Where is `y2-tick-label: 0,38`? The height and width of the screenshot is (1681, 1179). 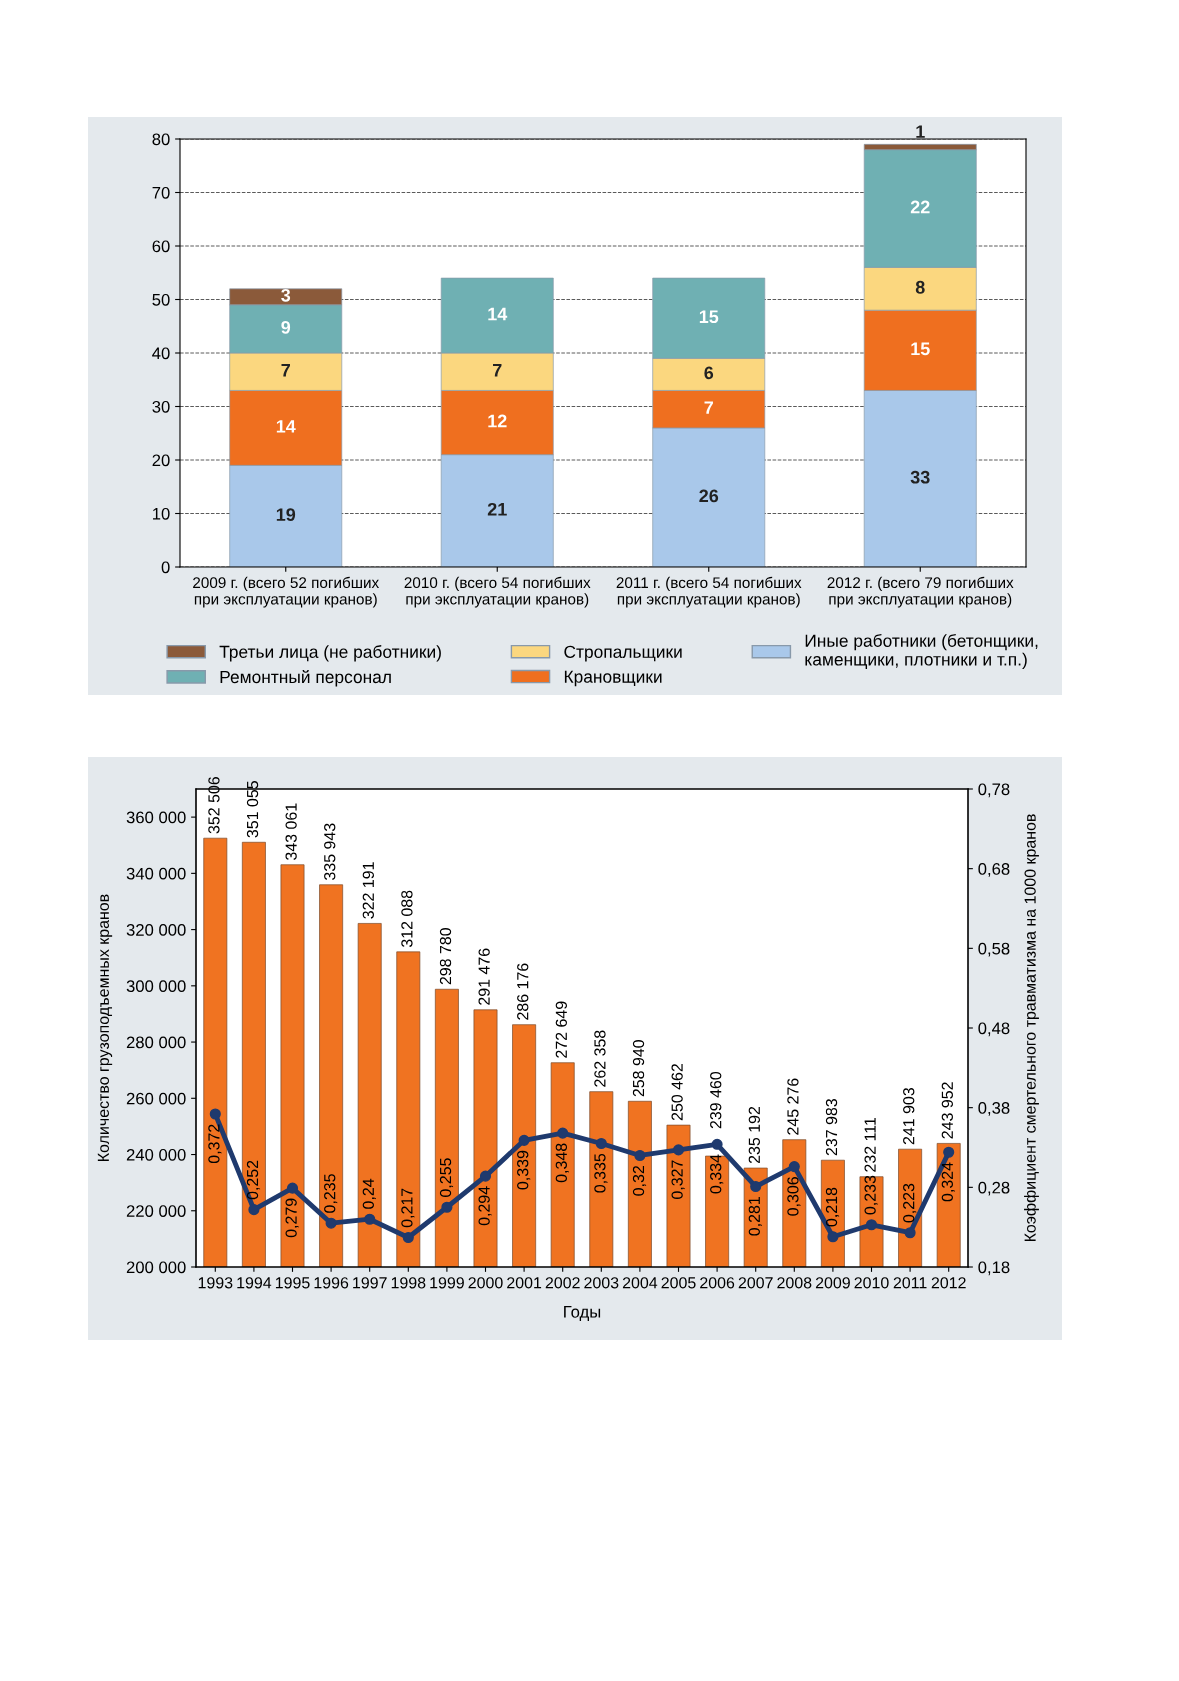
y2-tick-label: 0,38 is located at coordinates (994, 1109).